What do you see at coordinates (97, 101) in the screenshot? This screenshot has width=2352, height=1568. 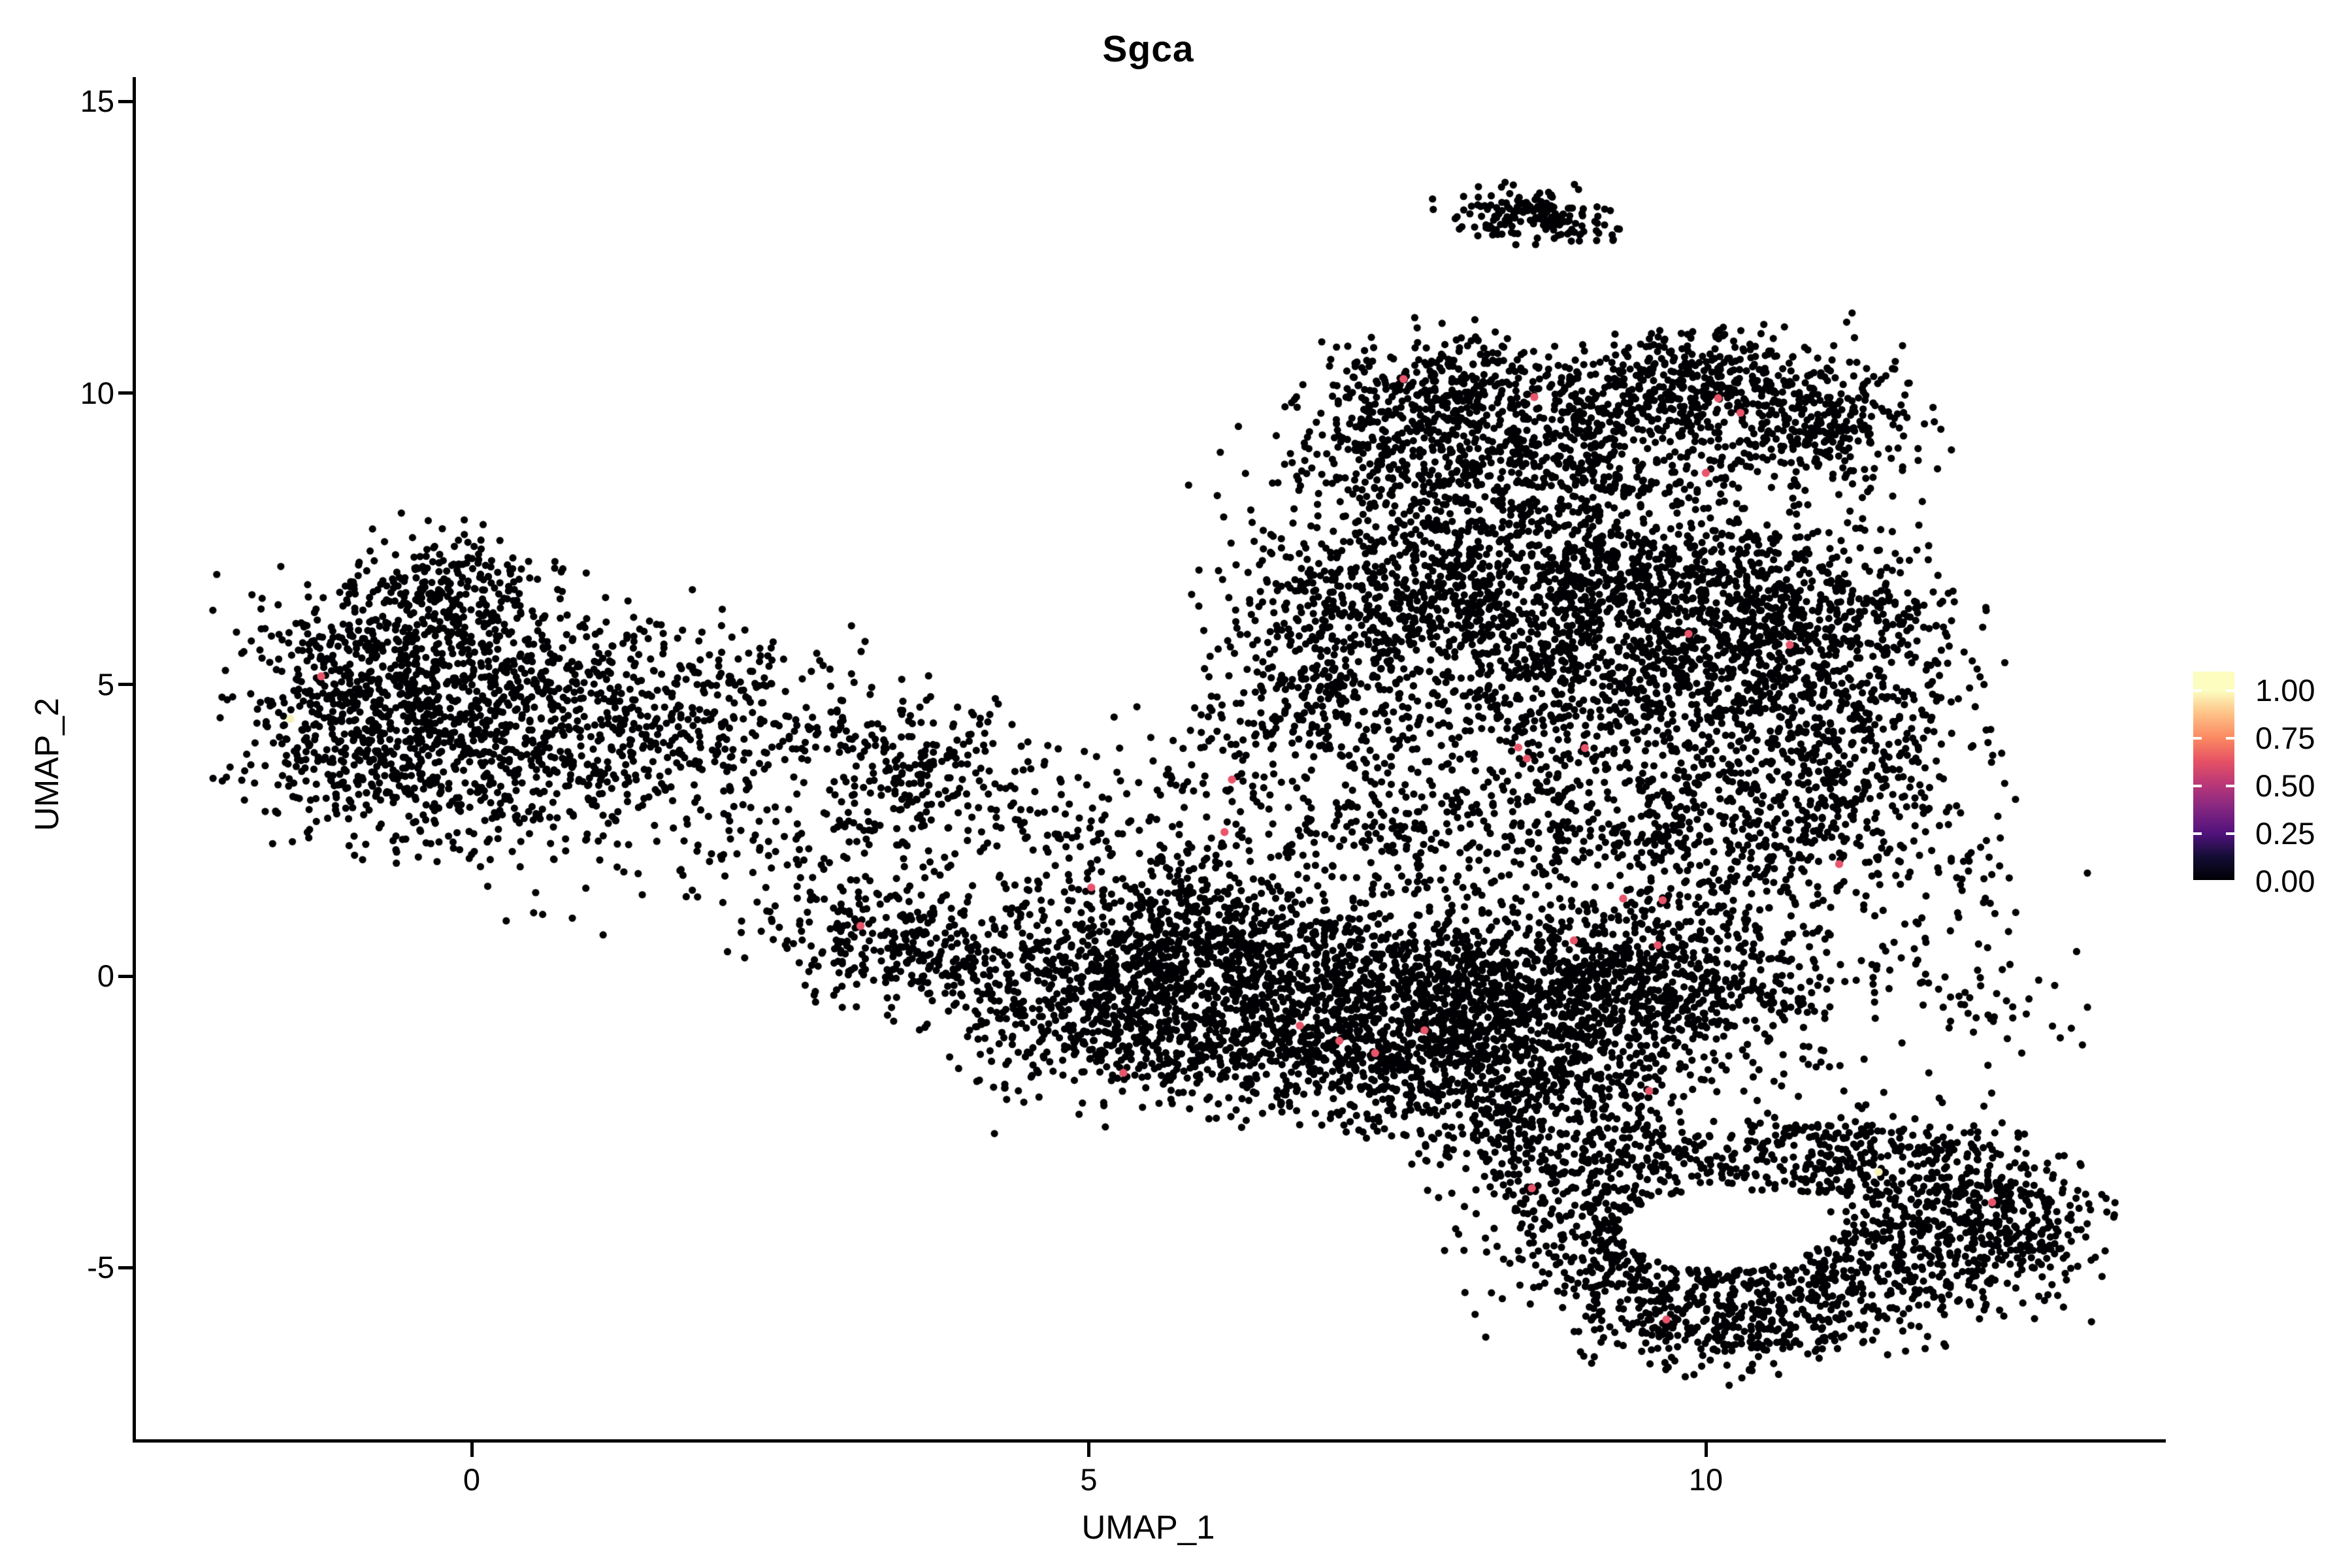 I see `y-tick-label: 15` at bounding box center [97, 101].